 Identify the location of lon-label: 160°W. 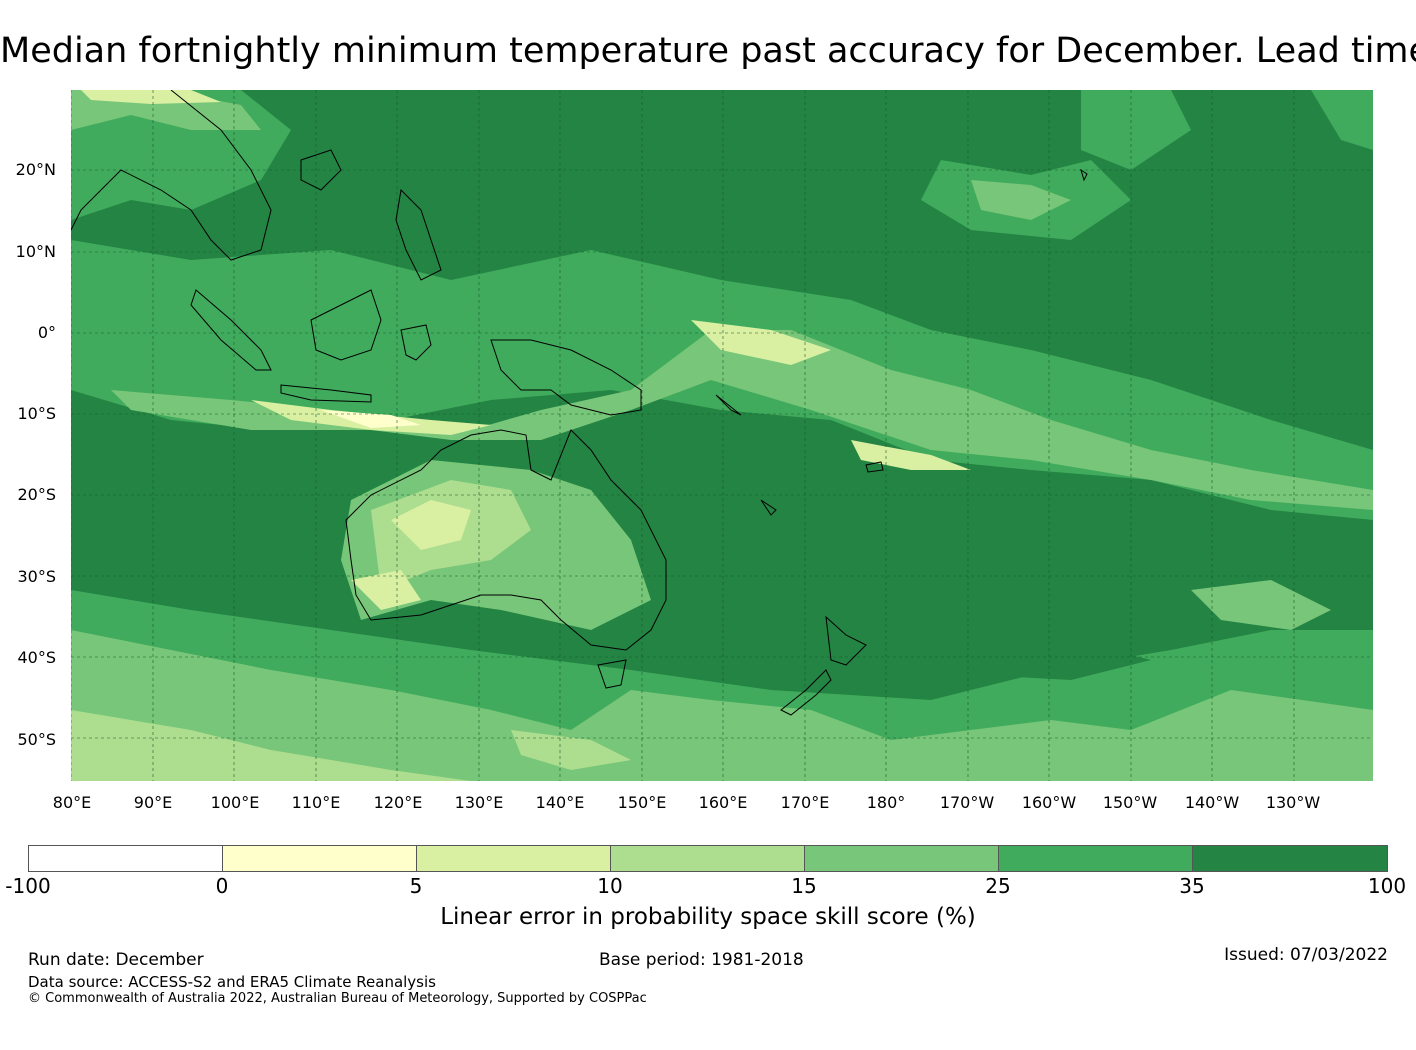
(1049, 802).